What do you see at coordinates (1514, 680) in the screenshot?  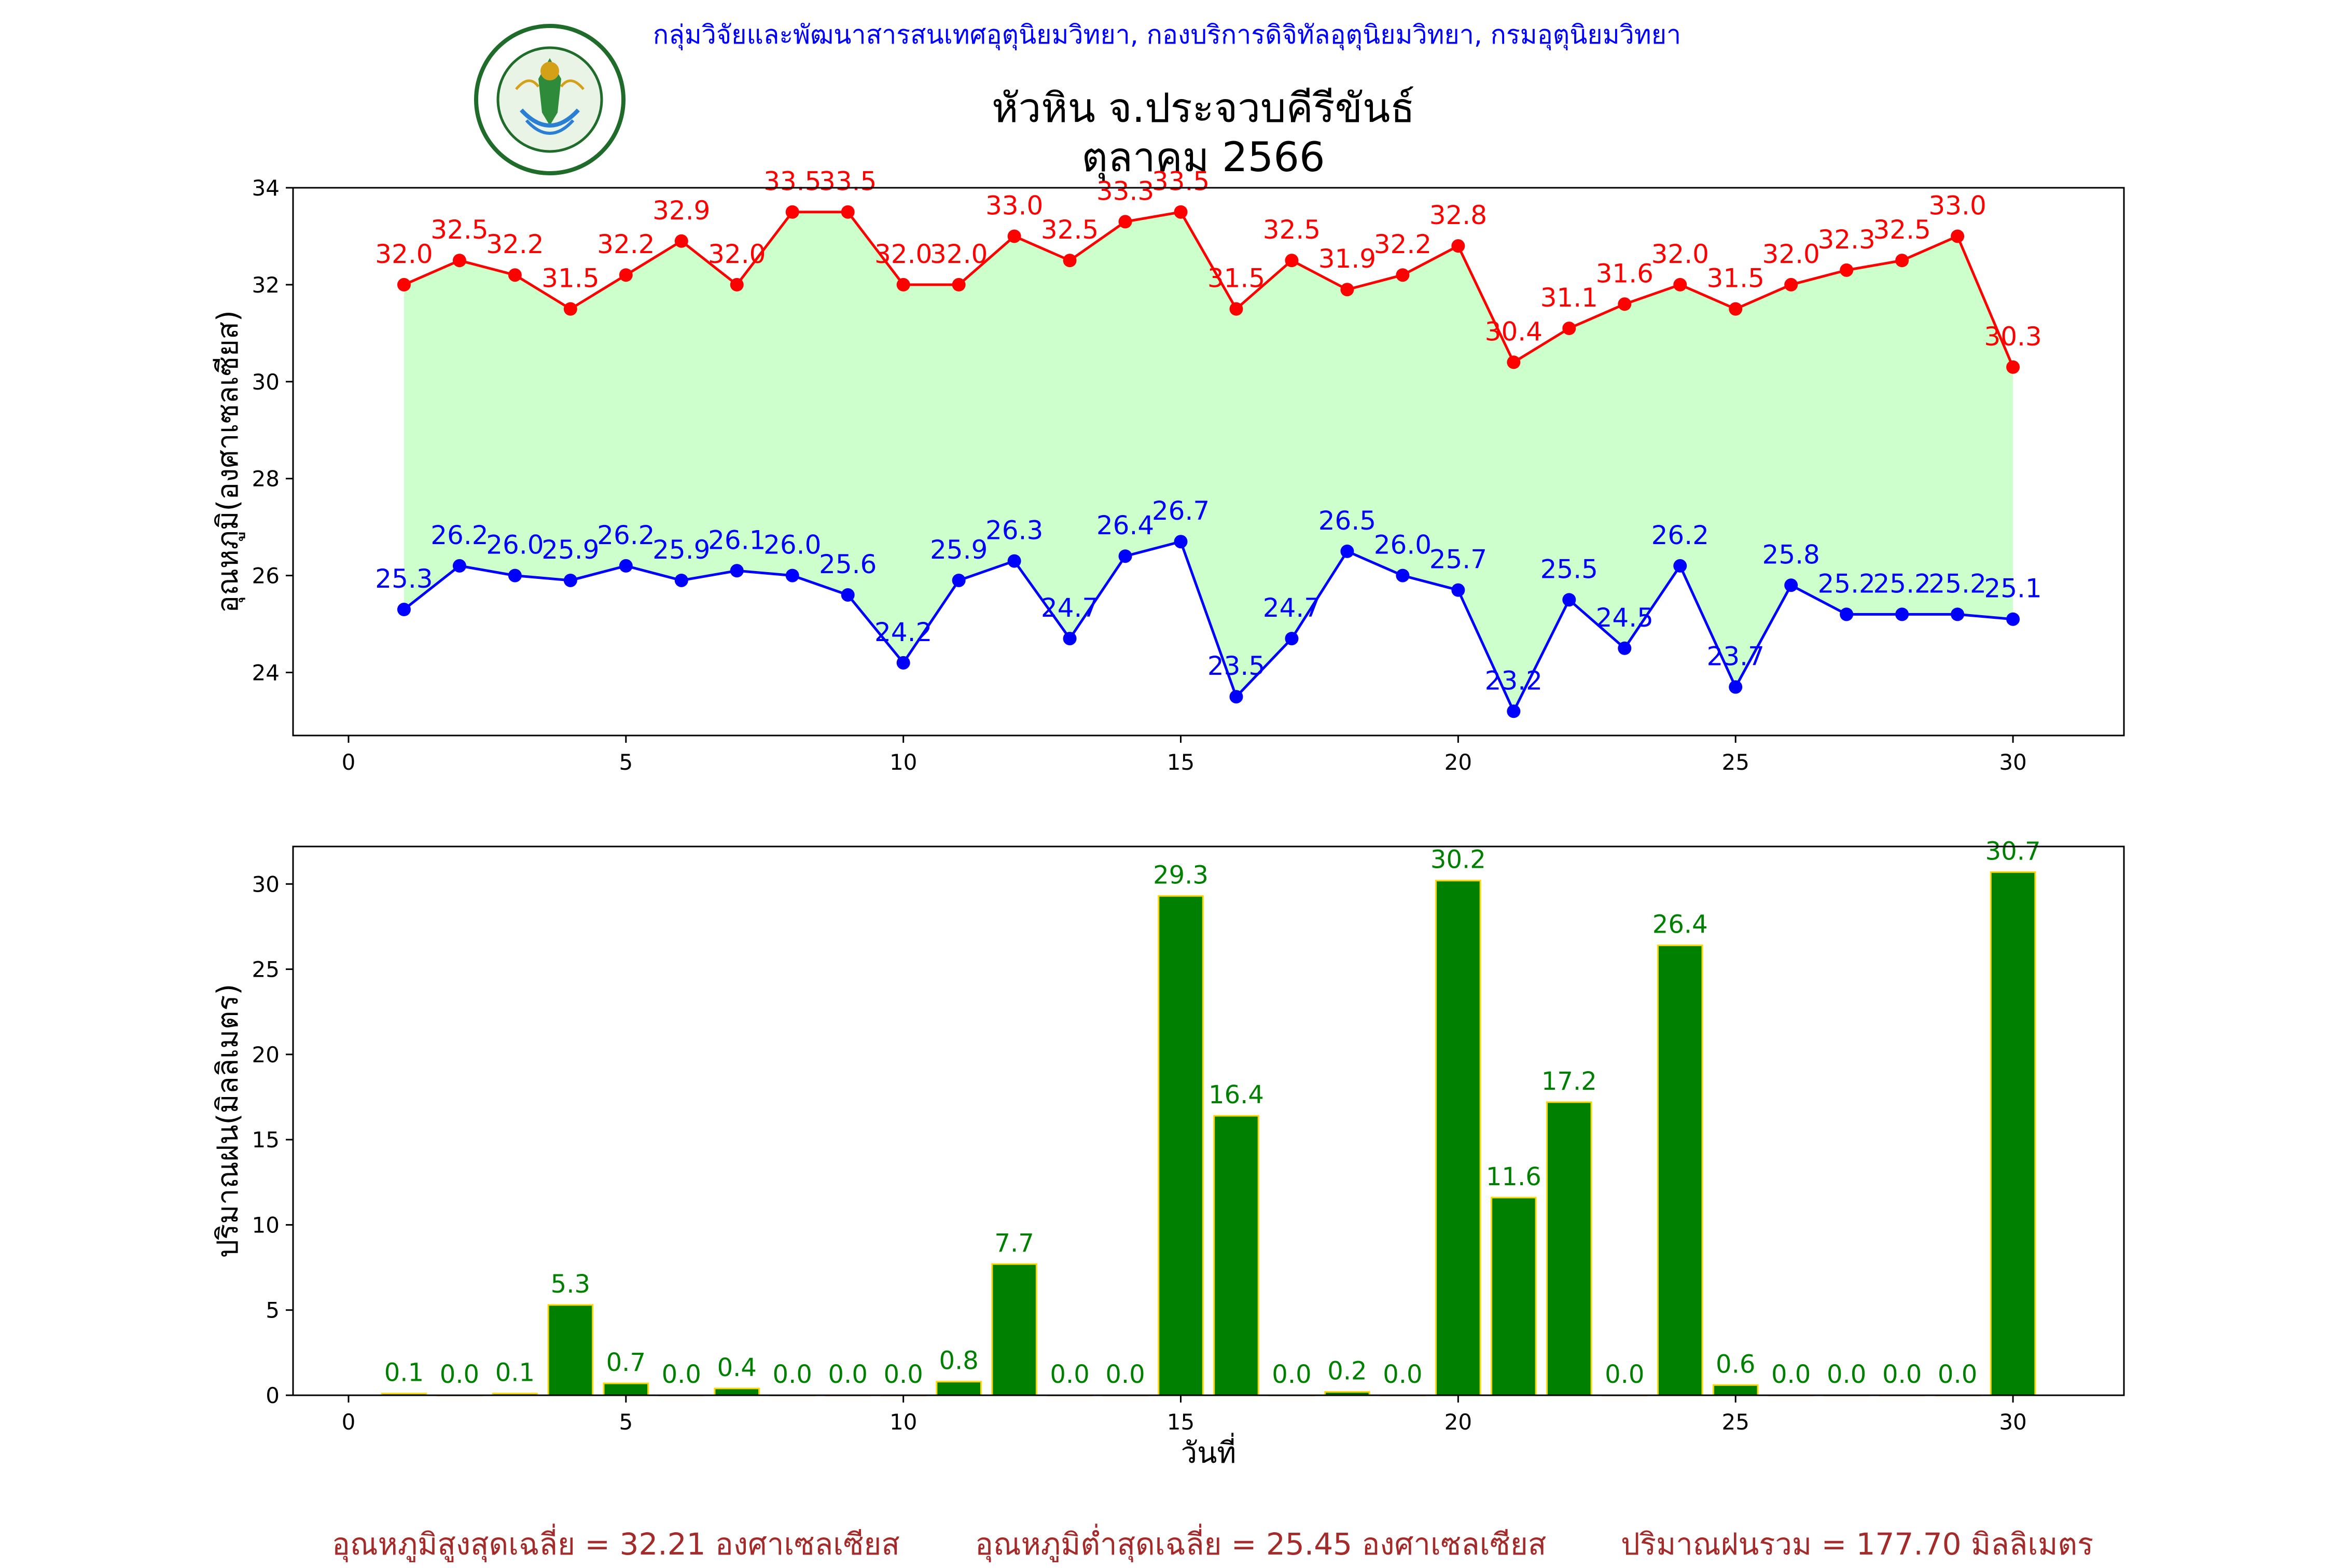 I see `min-temp-data-label: 23.2` at bounding box center [1514, 680].